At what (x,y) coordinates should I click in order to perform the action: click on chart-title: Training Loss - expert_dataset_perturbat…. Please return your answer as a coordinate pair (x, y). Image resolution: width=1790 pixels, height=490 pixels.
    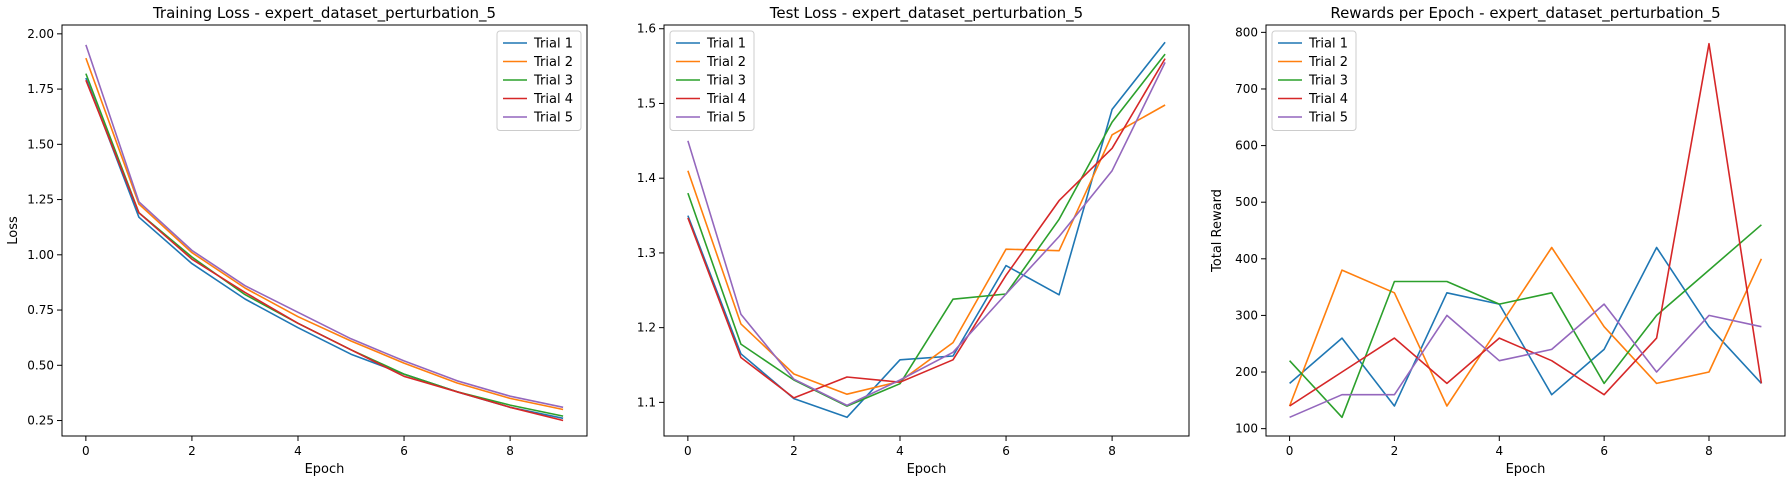
    Looking at the image, I should click on (324, 13).